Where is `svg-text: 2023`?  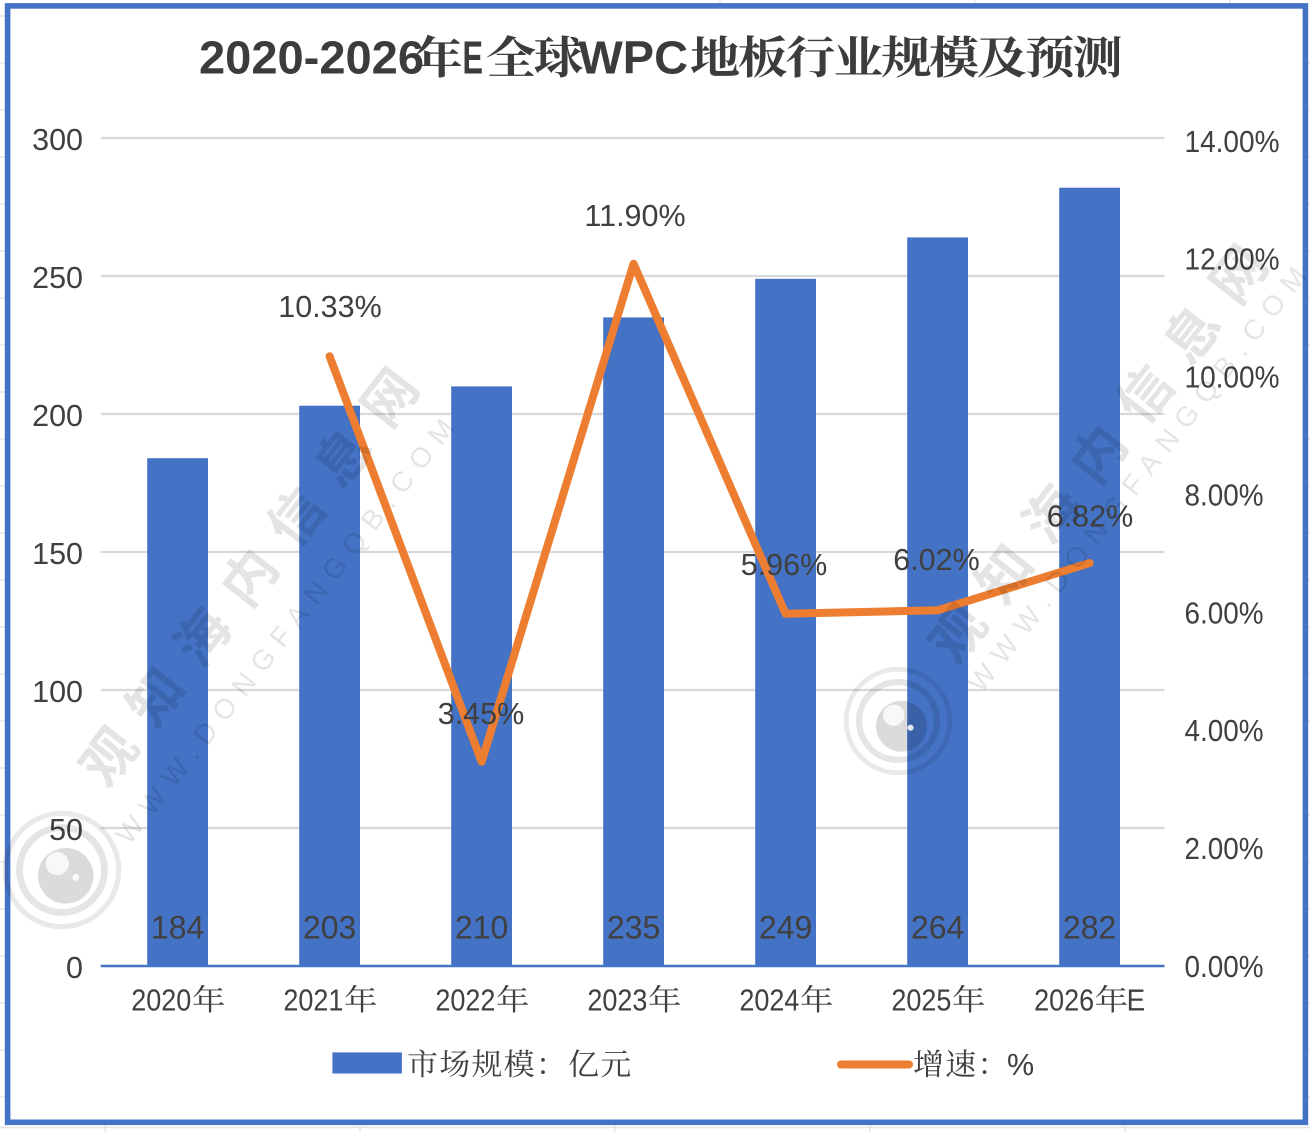 svg-text: 2023 is located at coordinates (617, 1000).